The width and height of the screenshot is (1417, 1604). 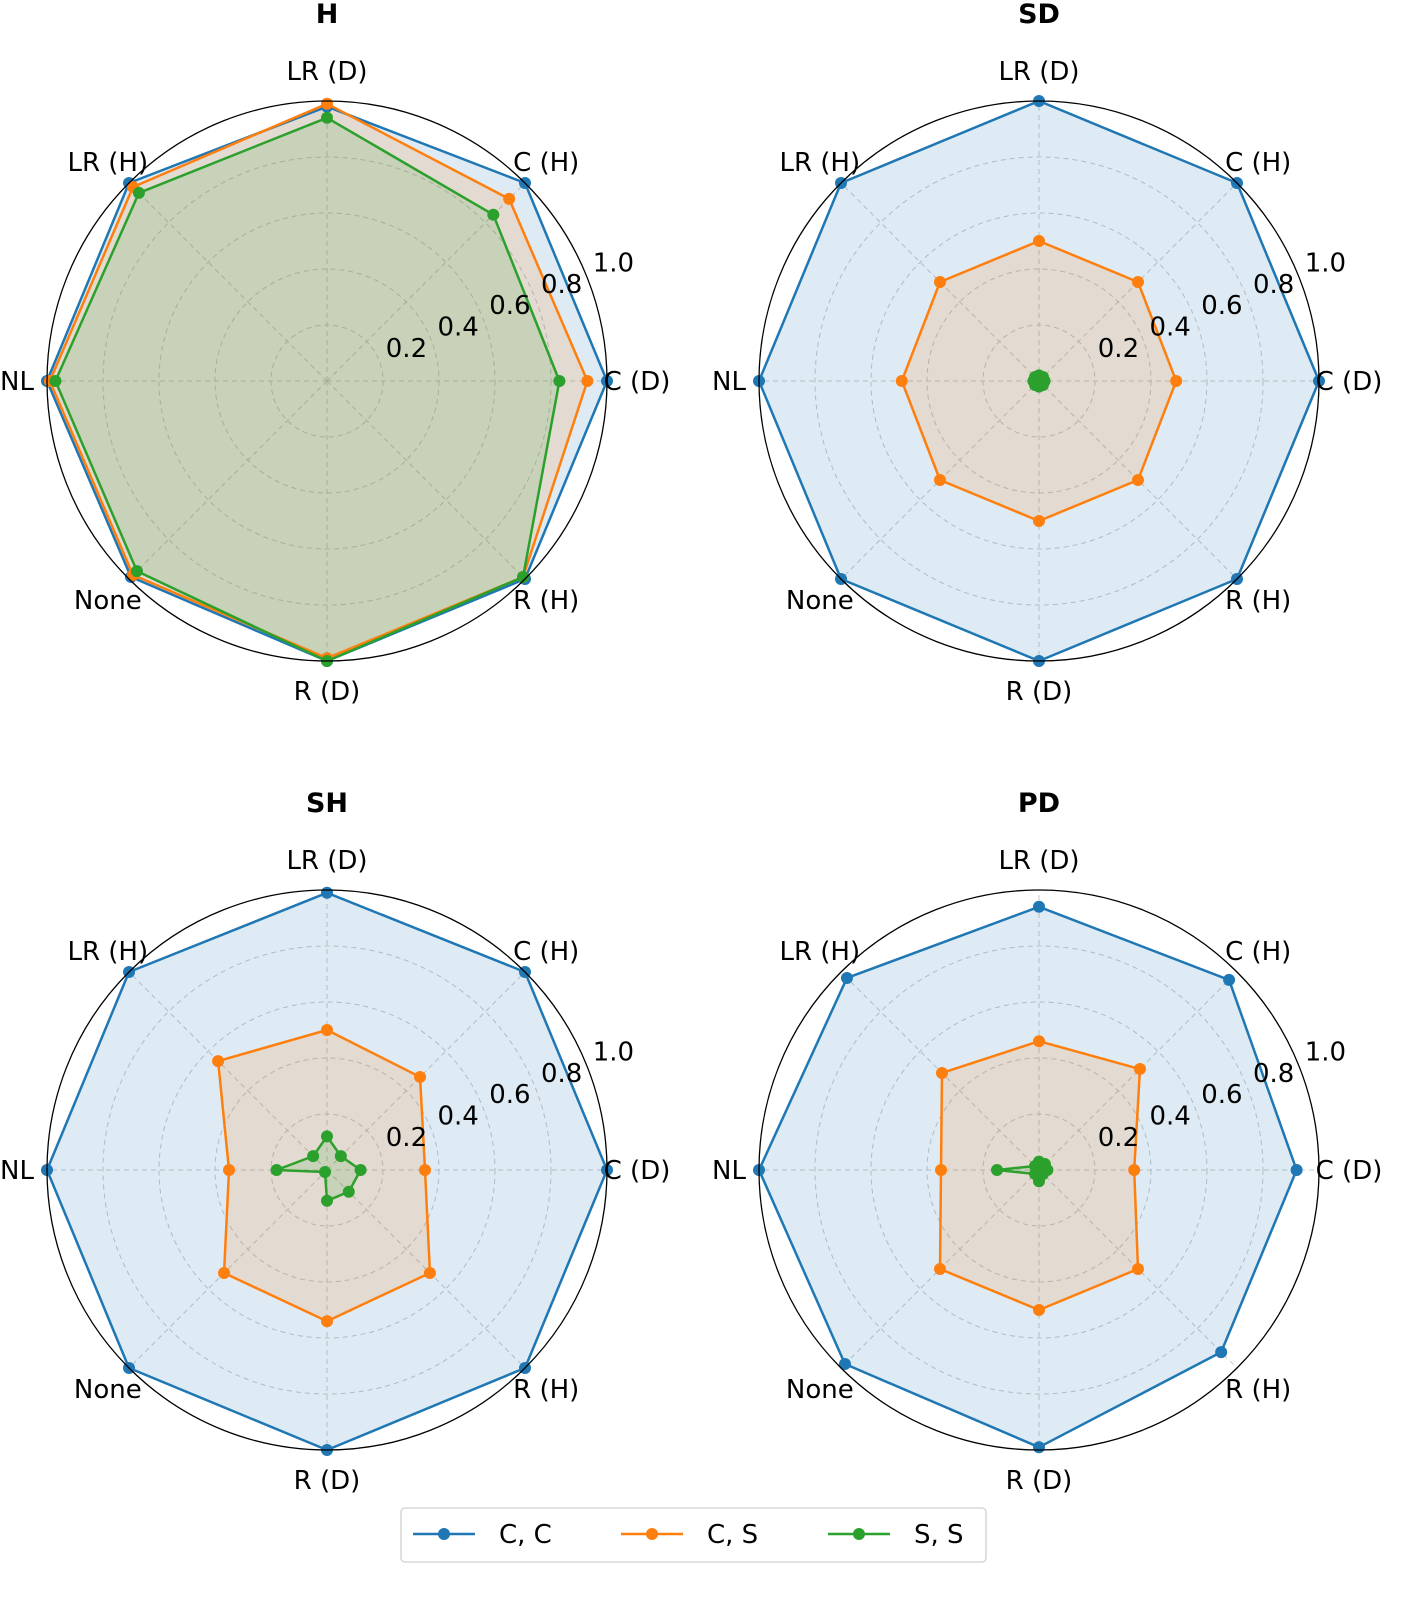 I want to click on data-point-s-s-r-d, so click(x=327, y=1200).